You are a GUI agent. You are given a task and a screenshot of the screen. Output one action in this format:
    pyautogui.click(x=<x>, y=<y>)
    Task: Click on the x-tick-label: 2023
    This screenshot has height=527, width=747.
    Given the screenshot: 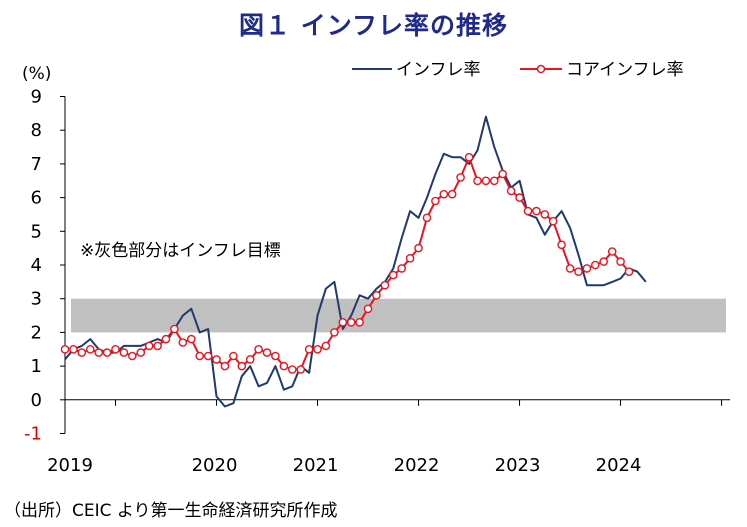 What is the action you would take?
    pyautogui.click(x=518, y=465)
    